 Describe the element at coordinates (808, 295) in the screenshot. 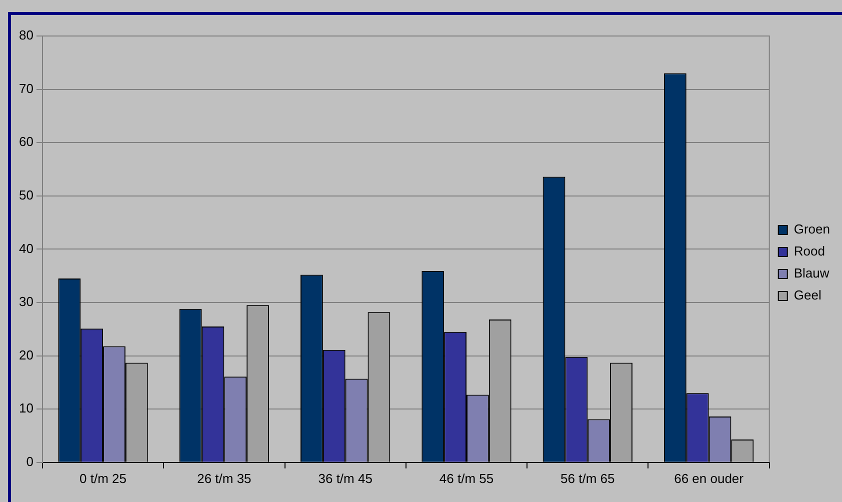

I see `legend-label: Geel` at that location.